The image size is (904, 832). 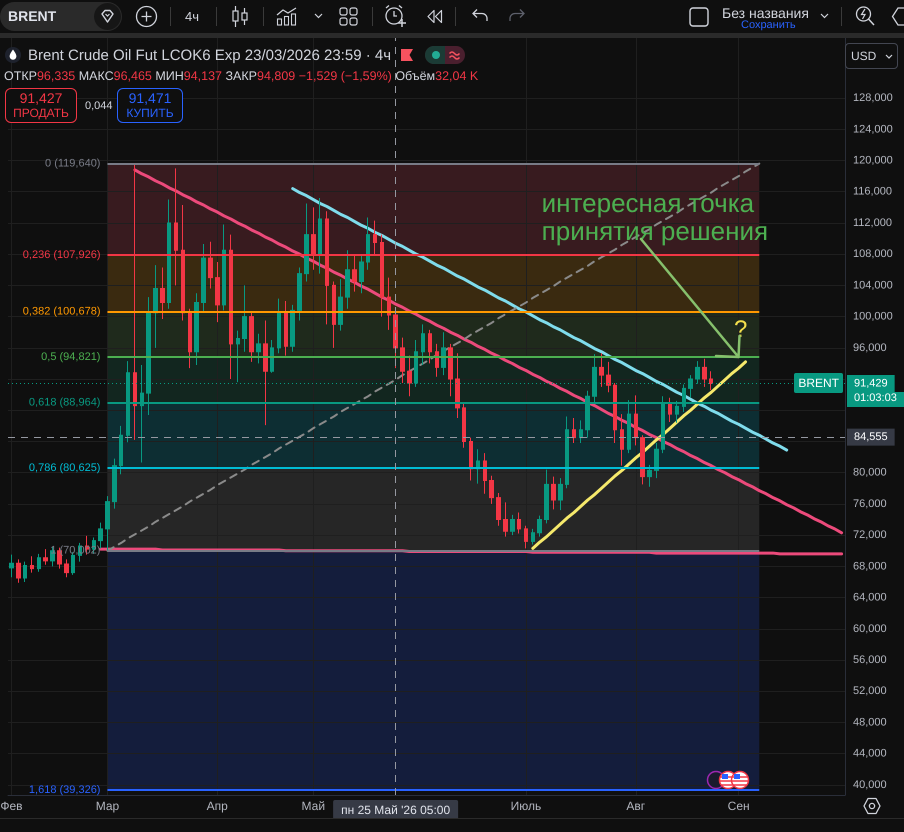 What do you see at coordinates (870, 535) in the screenshot?
I see `y-tick-label: 72,000` at bounding box center [870, 535].